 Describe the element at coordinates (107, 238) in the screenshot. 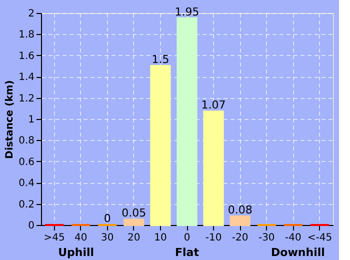

I see `x-tick-label: 30` at that location.